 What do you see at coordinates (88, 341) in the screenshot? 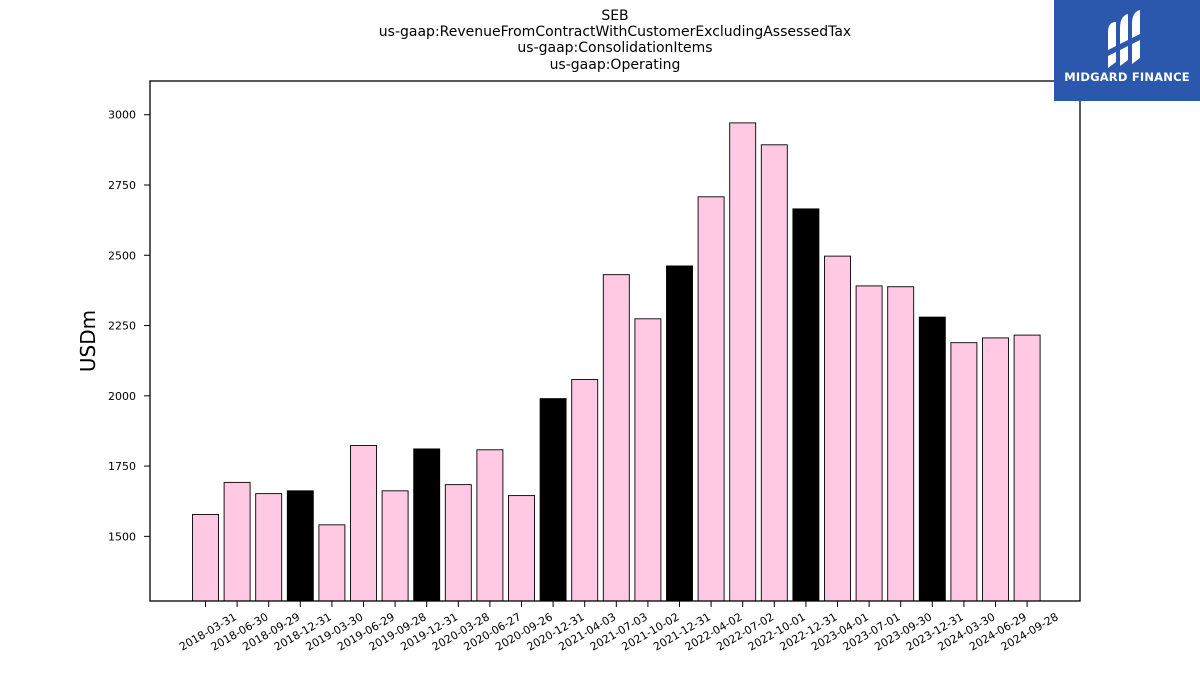
I see `y-axis-label: USDm` at bounding box center [88, 341].